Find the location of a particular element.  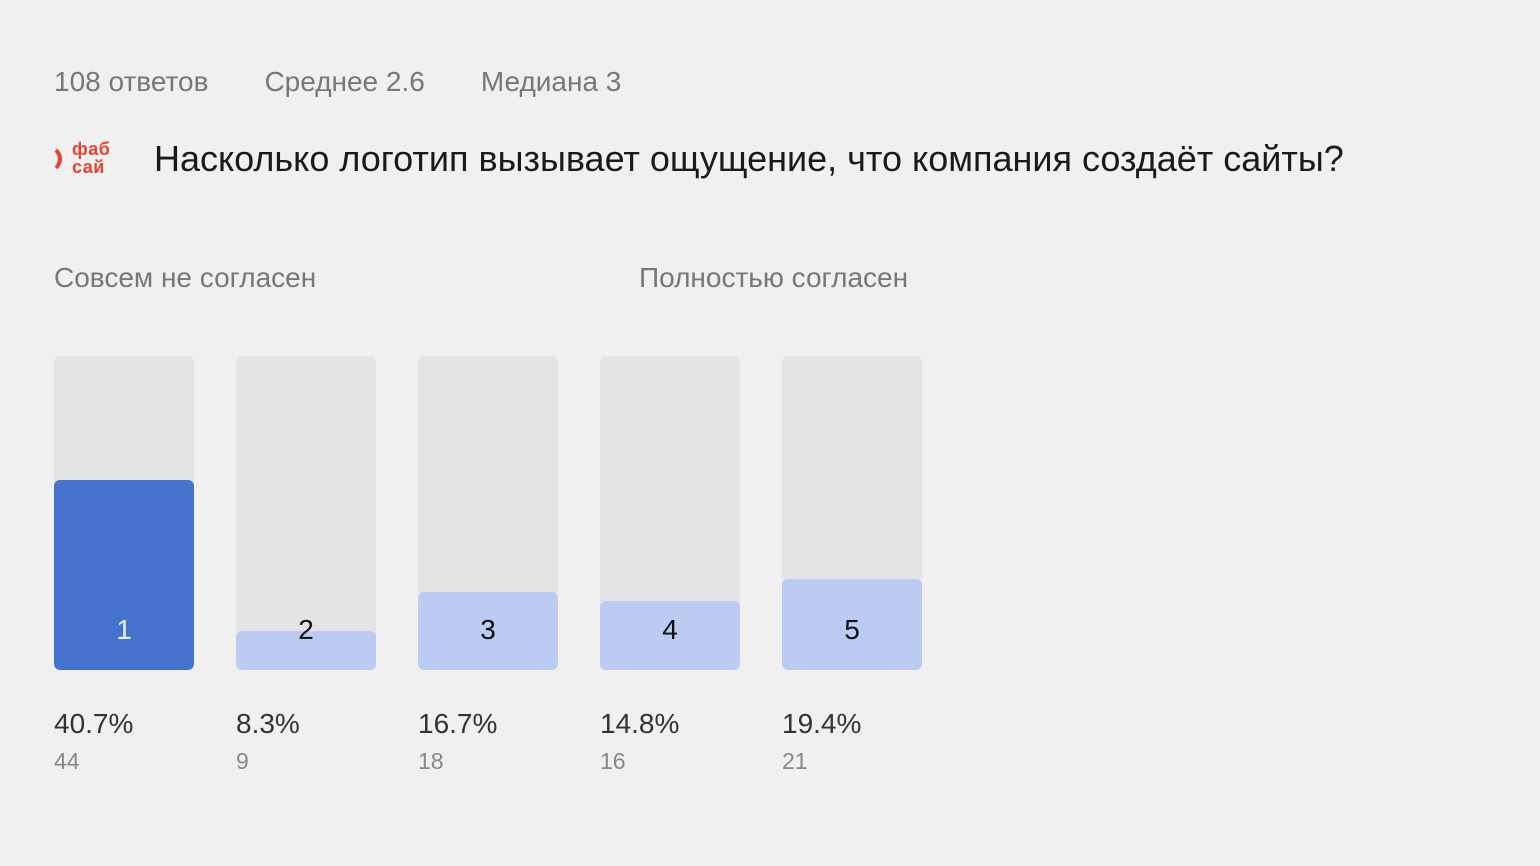

bar-percent-label: 40.7% is located at coordinates (94, 723).